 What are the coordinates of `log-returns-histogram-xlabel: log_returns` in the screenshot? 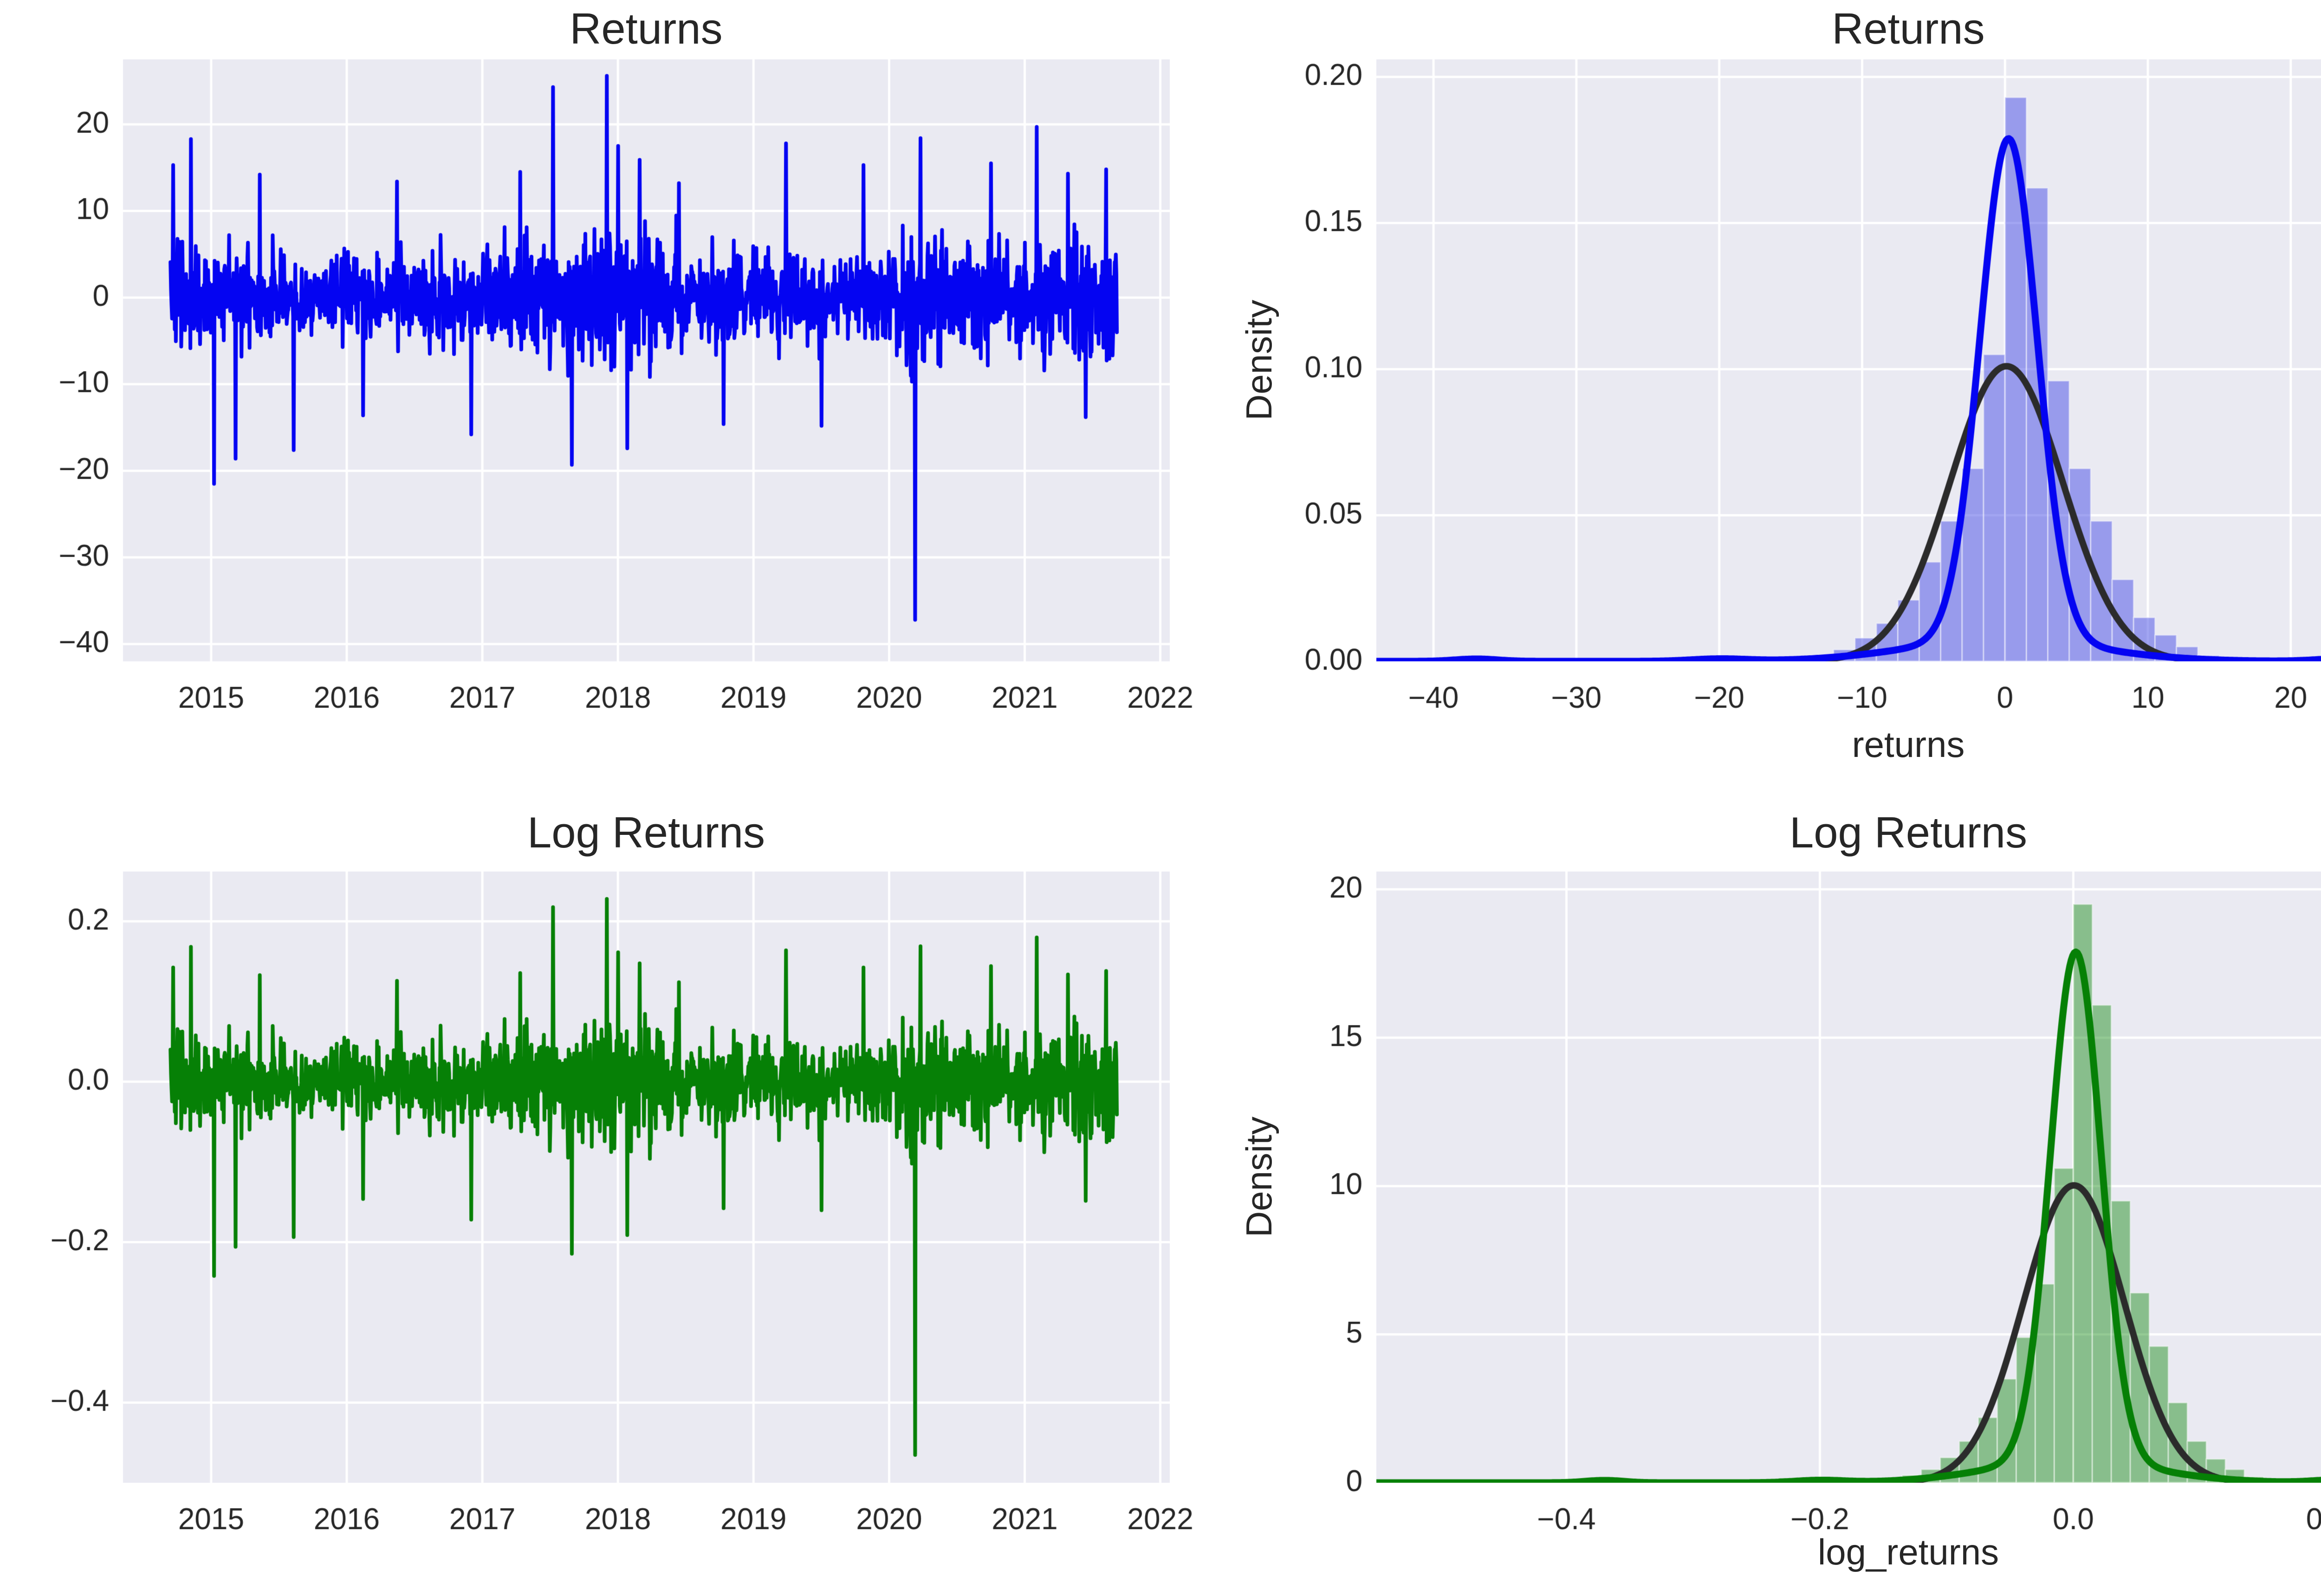 It's located at (1908, 1551).